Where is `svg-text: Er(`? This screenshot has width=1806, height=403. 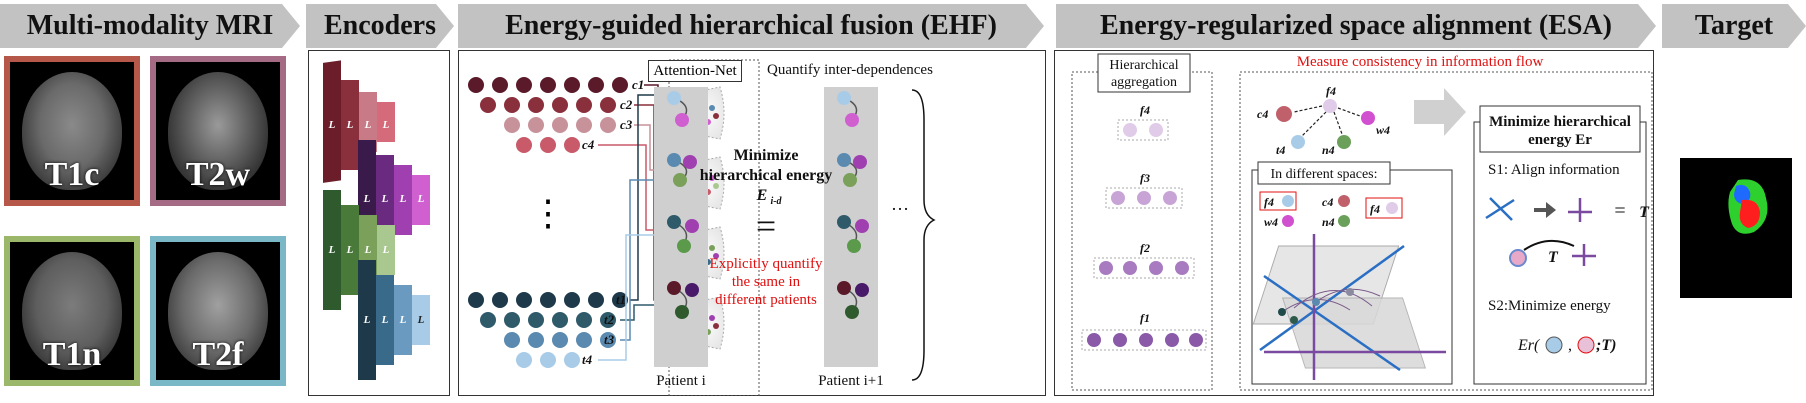 svg-text: Er( is located at coordinates (1529, 345).